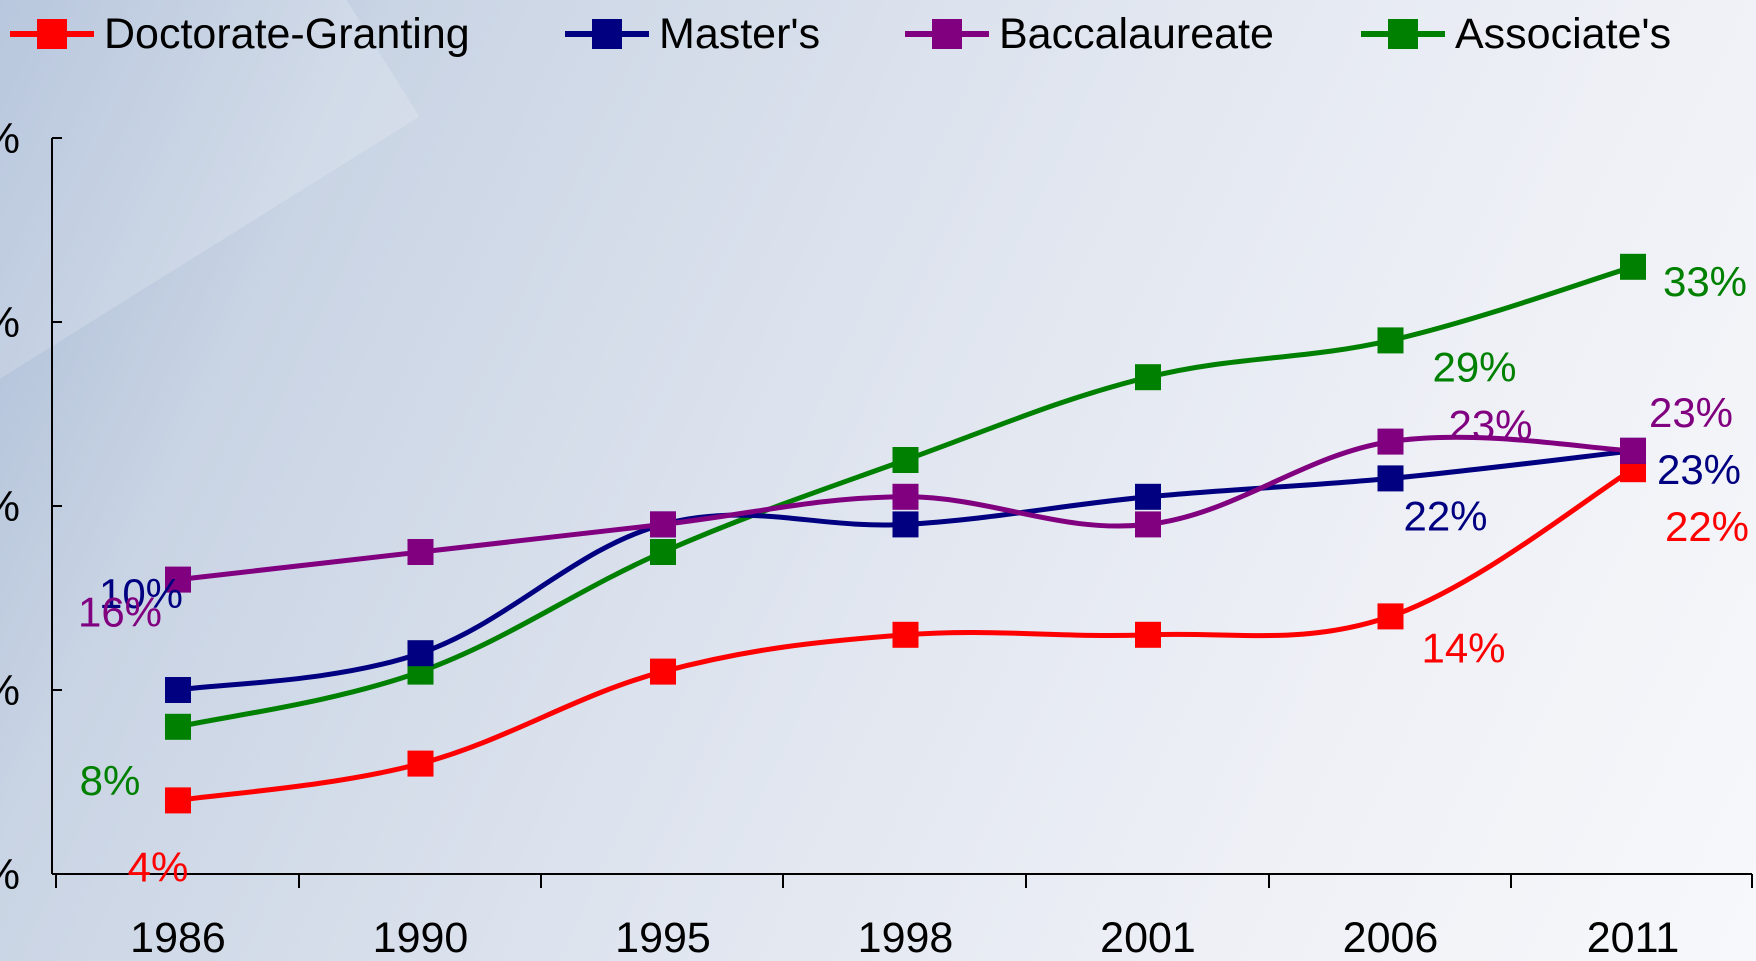 This screenshot has height=961, width=1756. I want to click on x-tick-label: 2011, so click(1633, 937).